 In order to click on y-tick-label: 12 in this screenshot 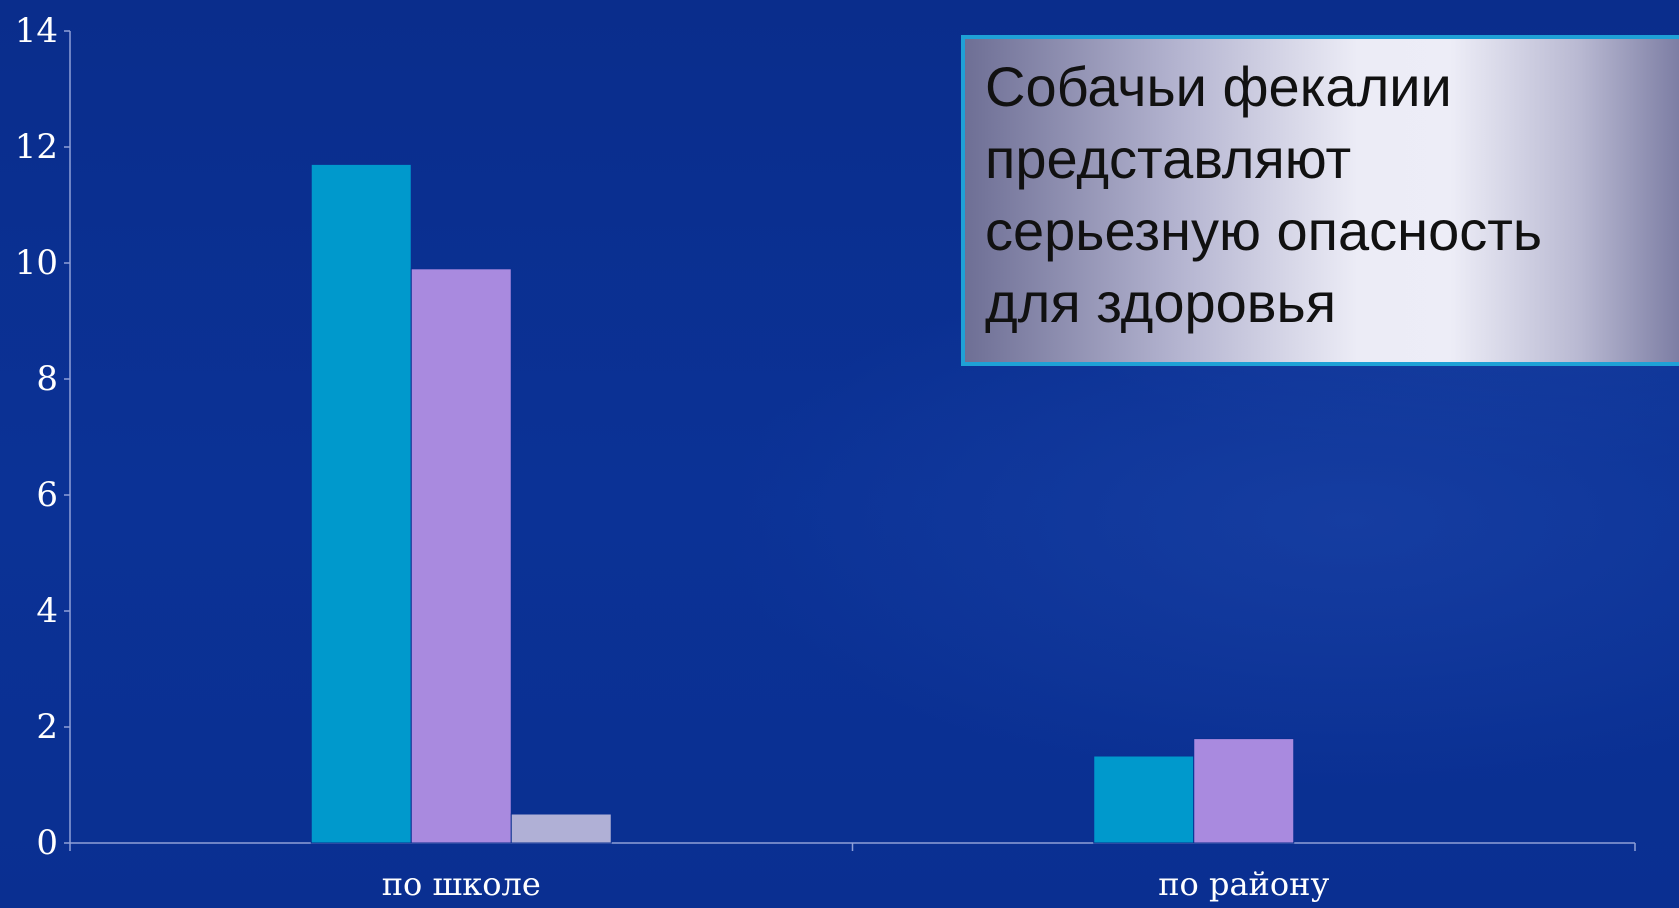, I will do `click(36, 147)`.